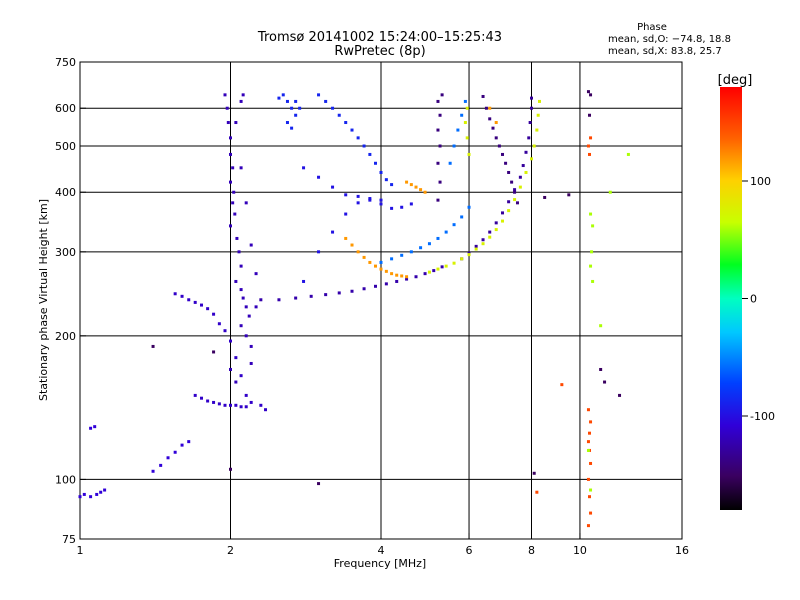 The height and width of the screenshot is (600, 800). Describe the element at coordinates (230, 550) in the screenshot. I see `x-tick-label: 2` at that location.